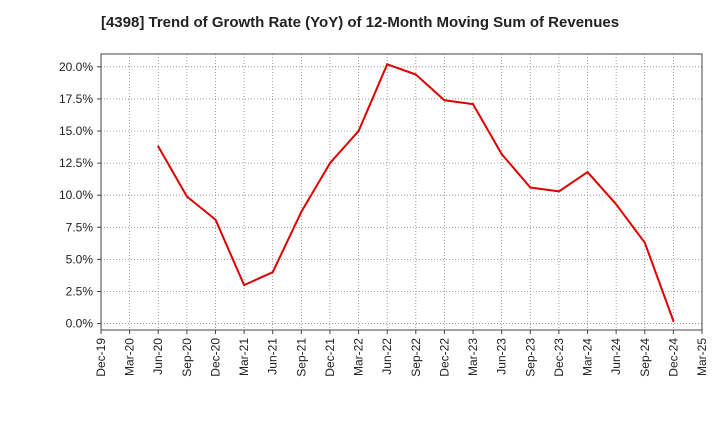 The width and height of the screenshot is (720, 440). Describe the element at coordinates (673, 357) in the screenshot. I see `x-tick-label: Dec-24` at that location.